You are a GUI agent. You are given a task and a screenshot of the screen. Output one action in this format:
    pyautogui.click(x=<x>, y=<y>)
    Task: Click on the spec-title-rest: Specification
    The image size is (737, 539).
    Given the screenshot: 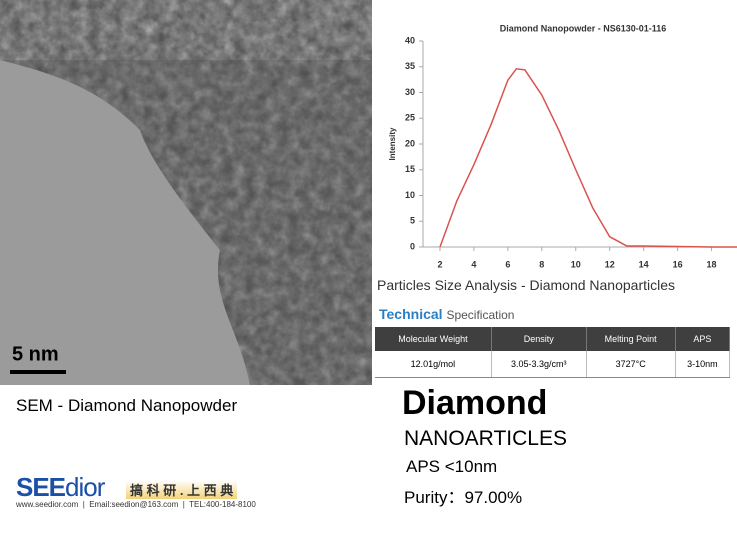 What is the action you would take?
    pyautogui.click(x=480, y=315)
    